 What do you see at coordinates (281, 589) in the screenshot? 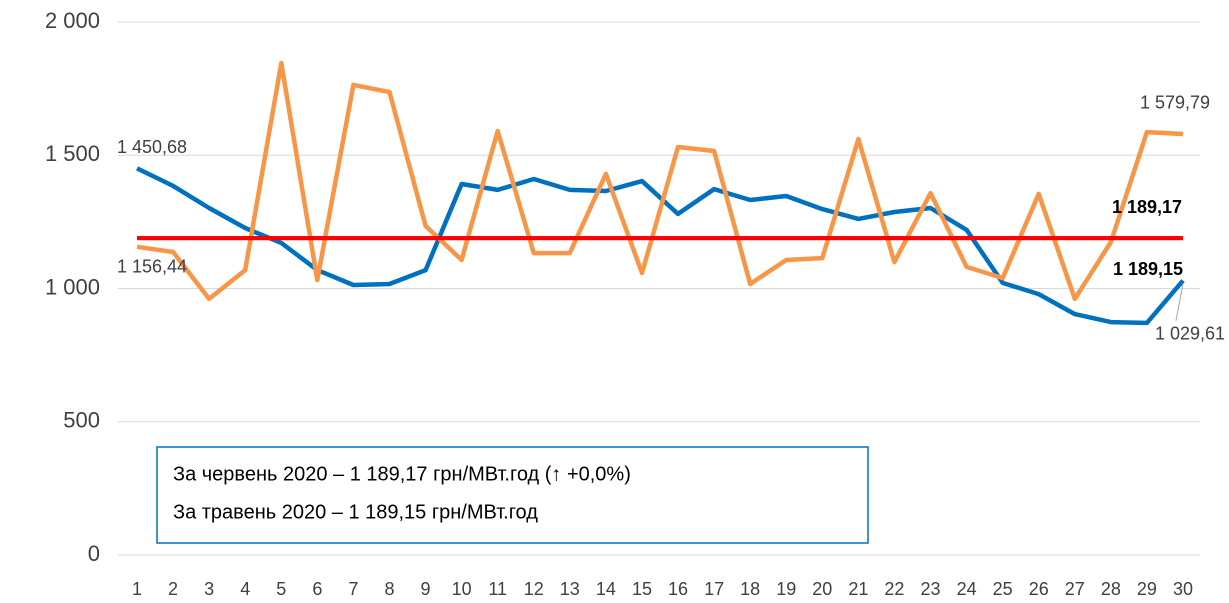
I see `x-tick-label: 5` at bounding box center [281, 589].